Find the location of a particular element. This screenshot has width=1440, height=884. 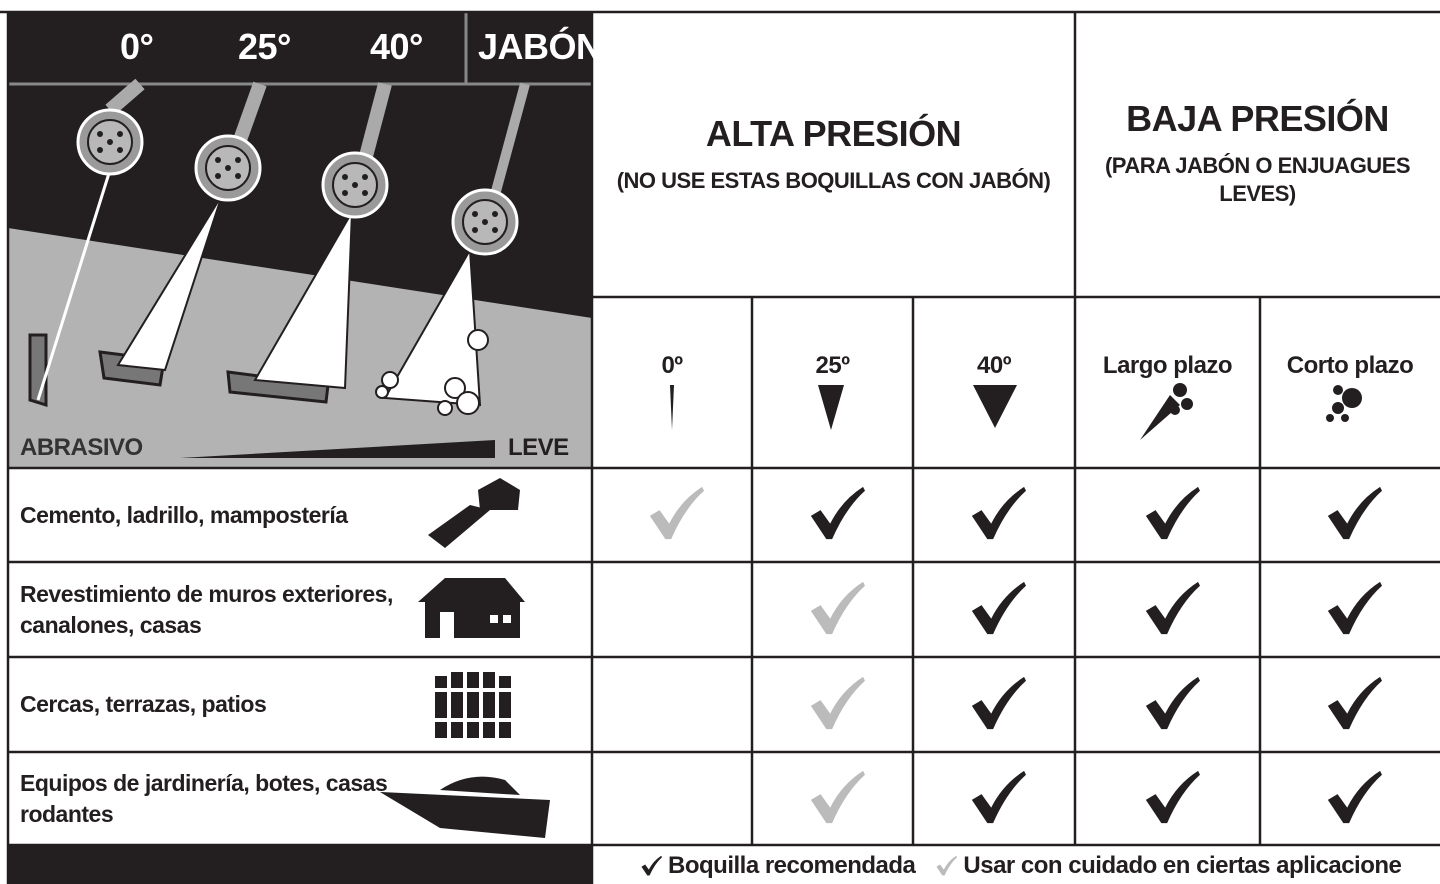

low-subtitle: (PARA JABÓN O ENJUAGUES LEVES) is located at coordinates (1257, 179).